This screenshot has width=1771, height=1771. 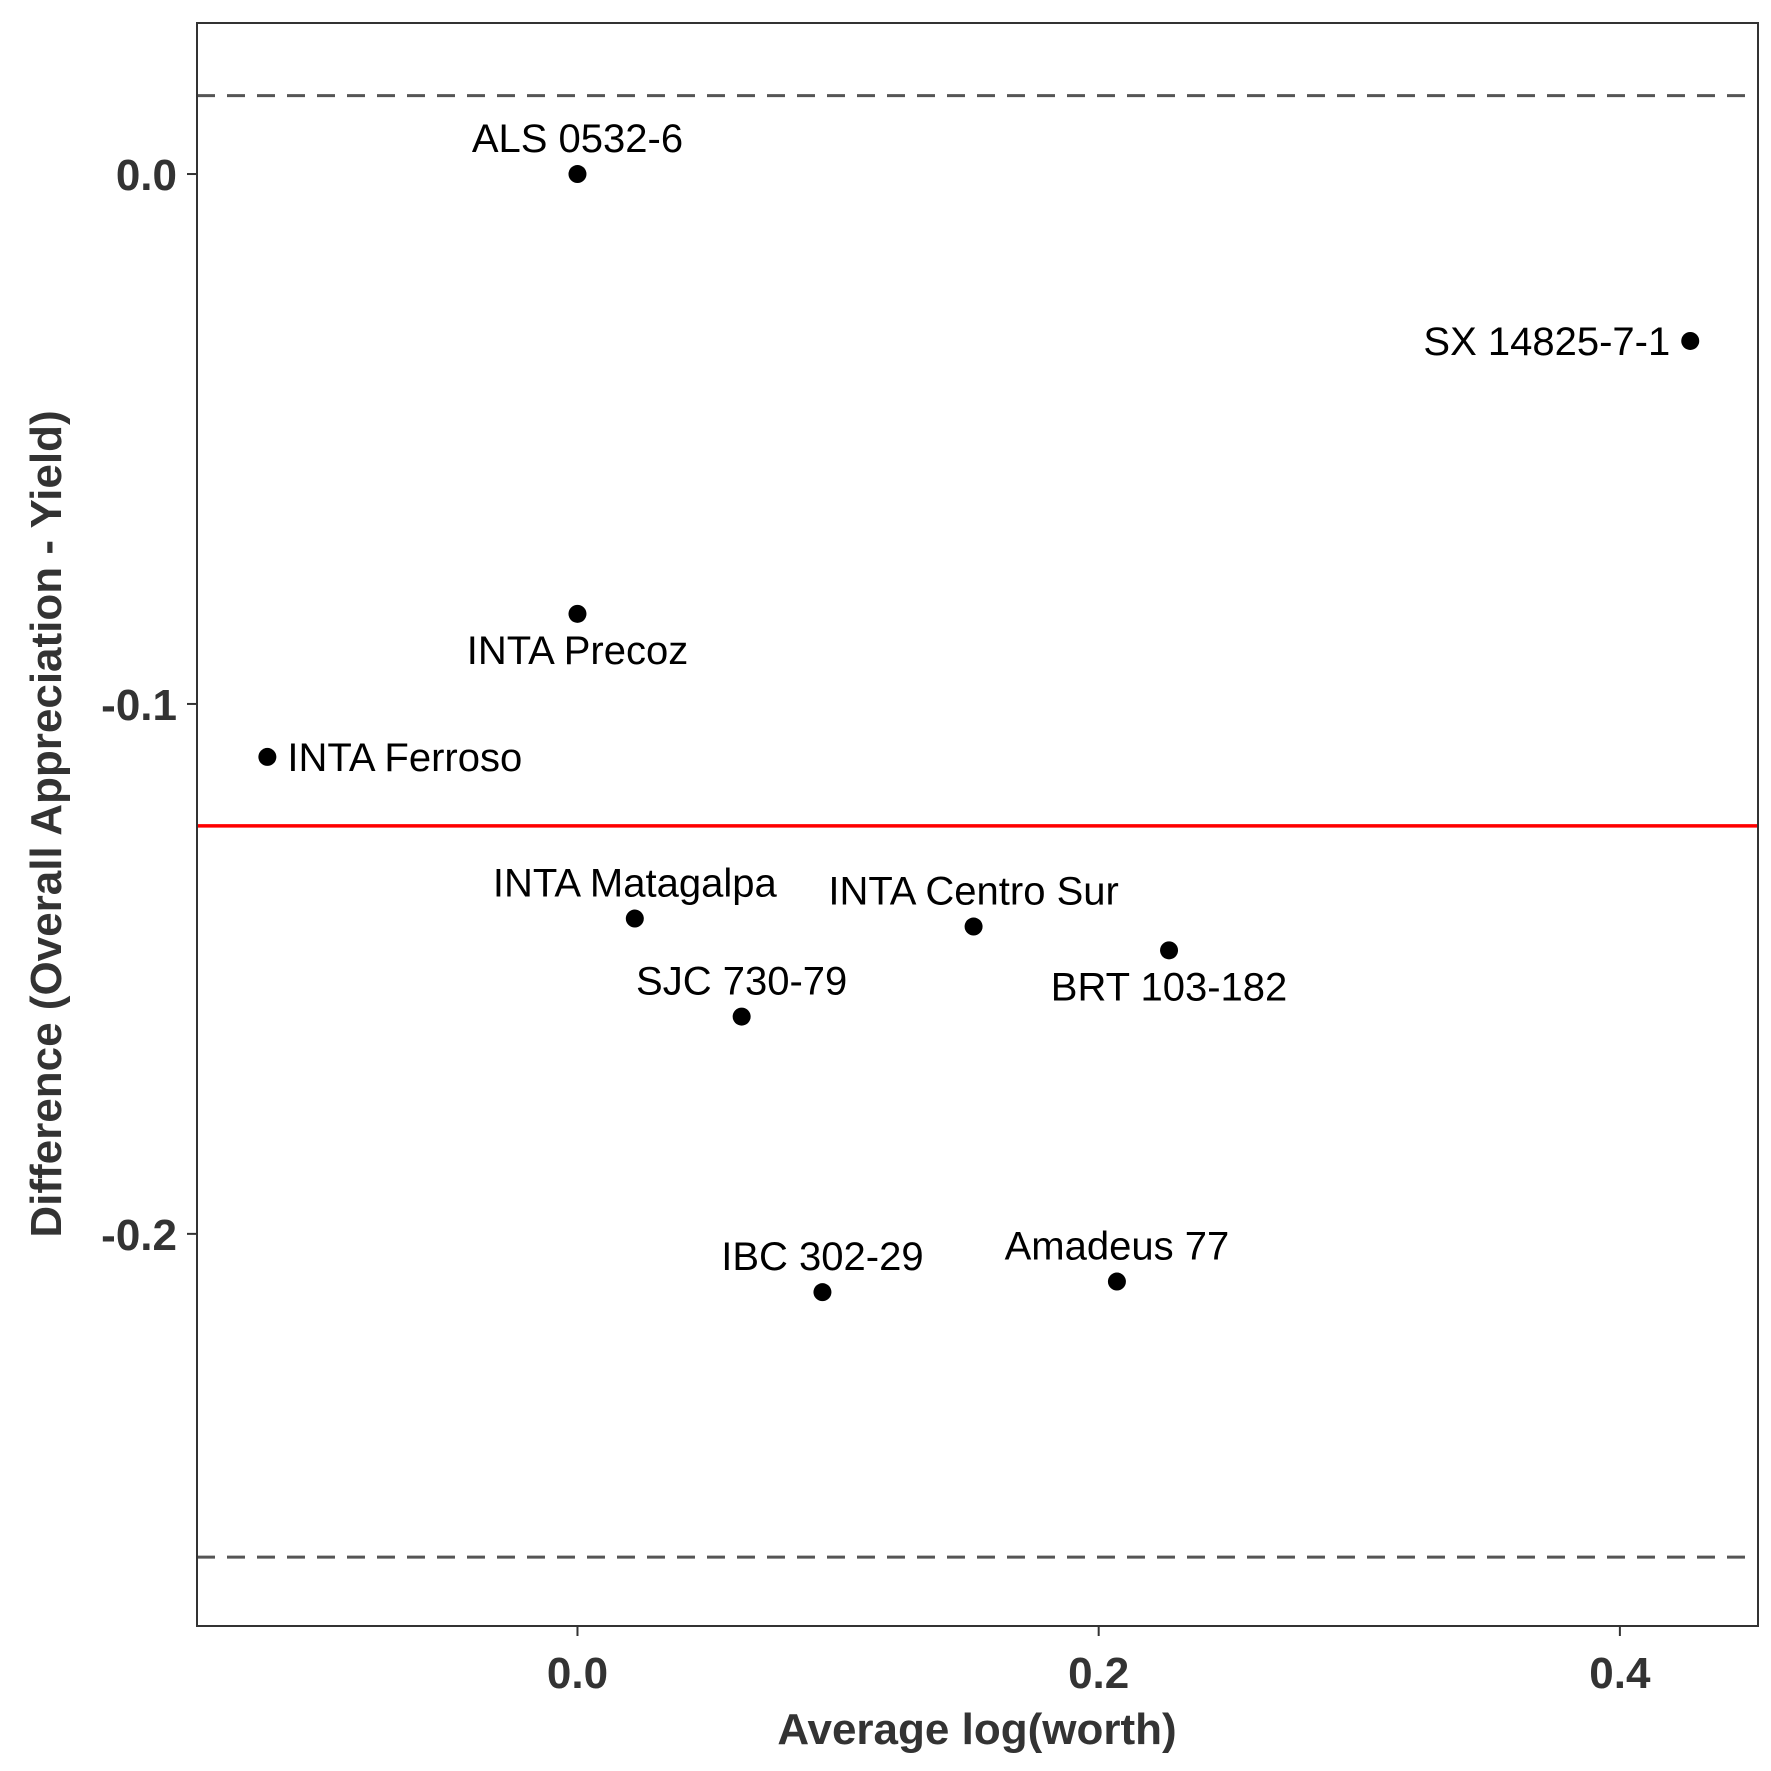 What do you see at coordinates (1117, 1247) in the screenshot?
I see `point-label: Amadeus 77` at bounding box center [1117, 1247].